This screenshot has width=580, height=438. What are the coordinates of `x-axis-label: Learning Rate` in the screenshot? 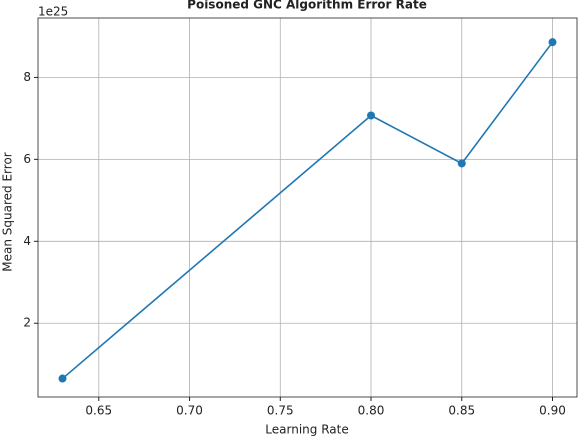 It's located at (306, 430).